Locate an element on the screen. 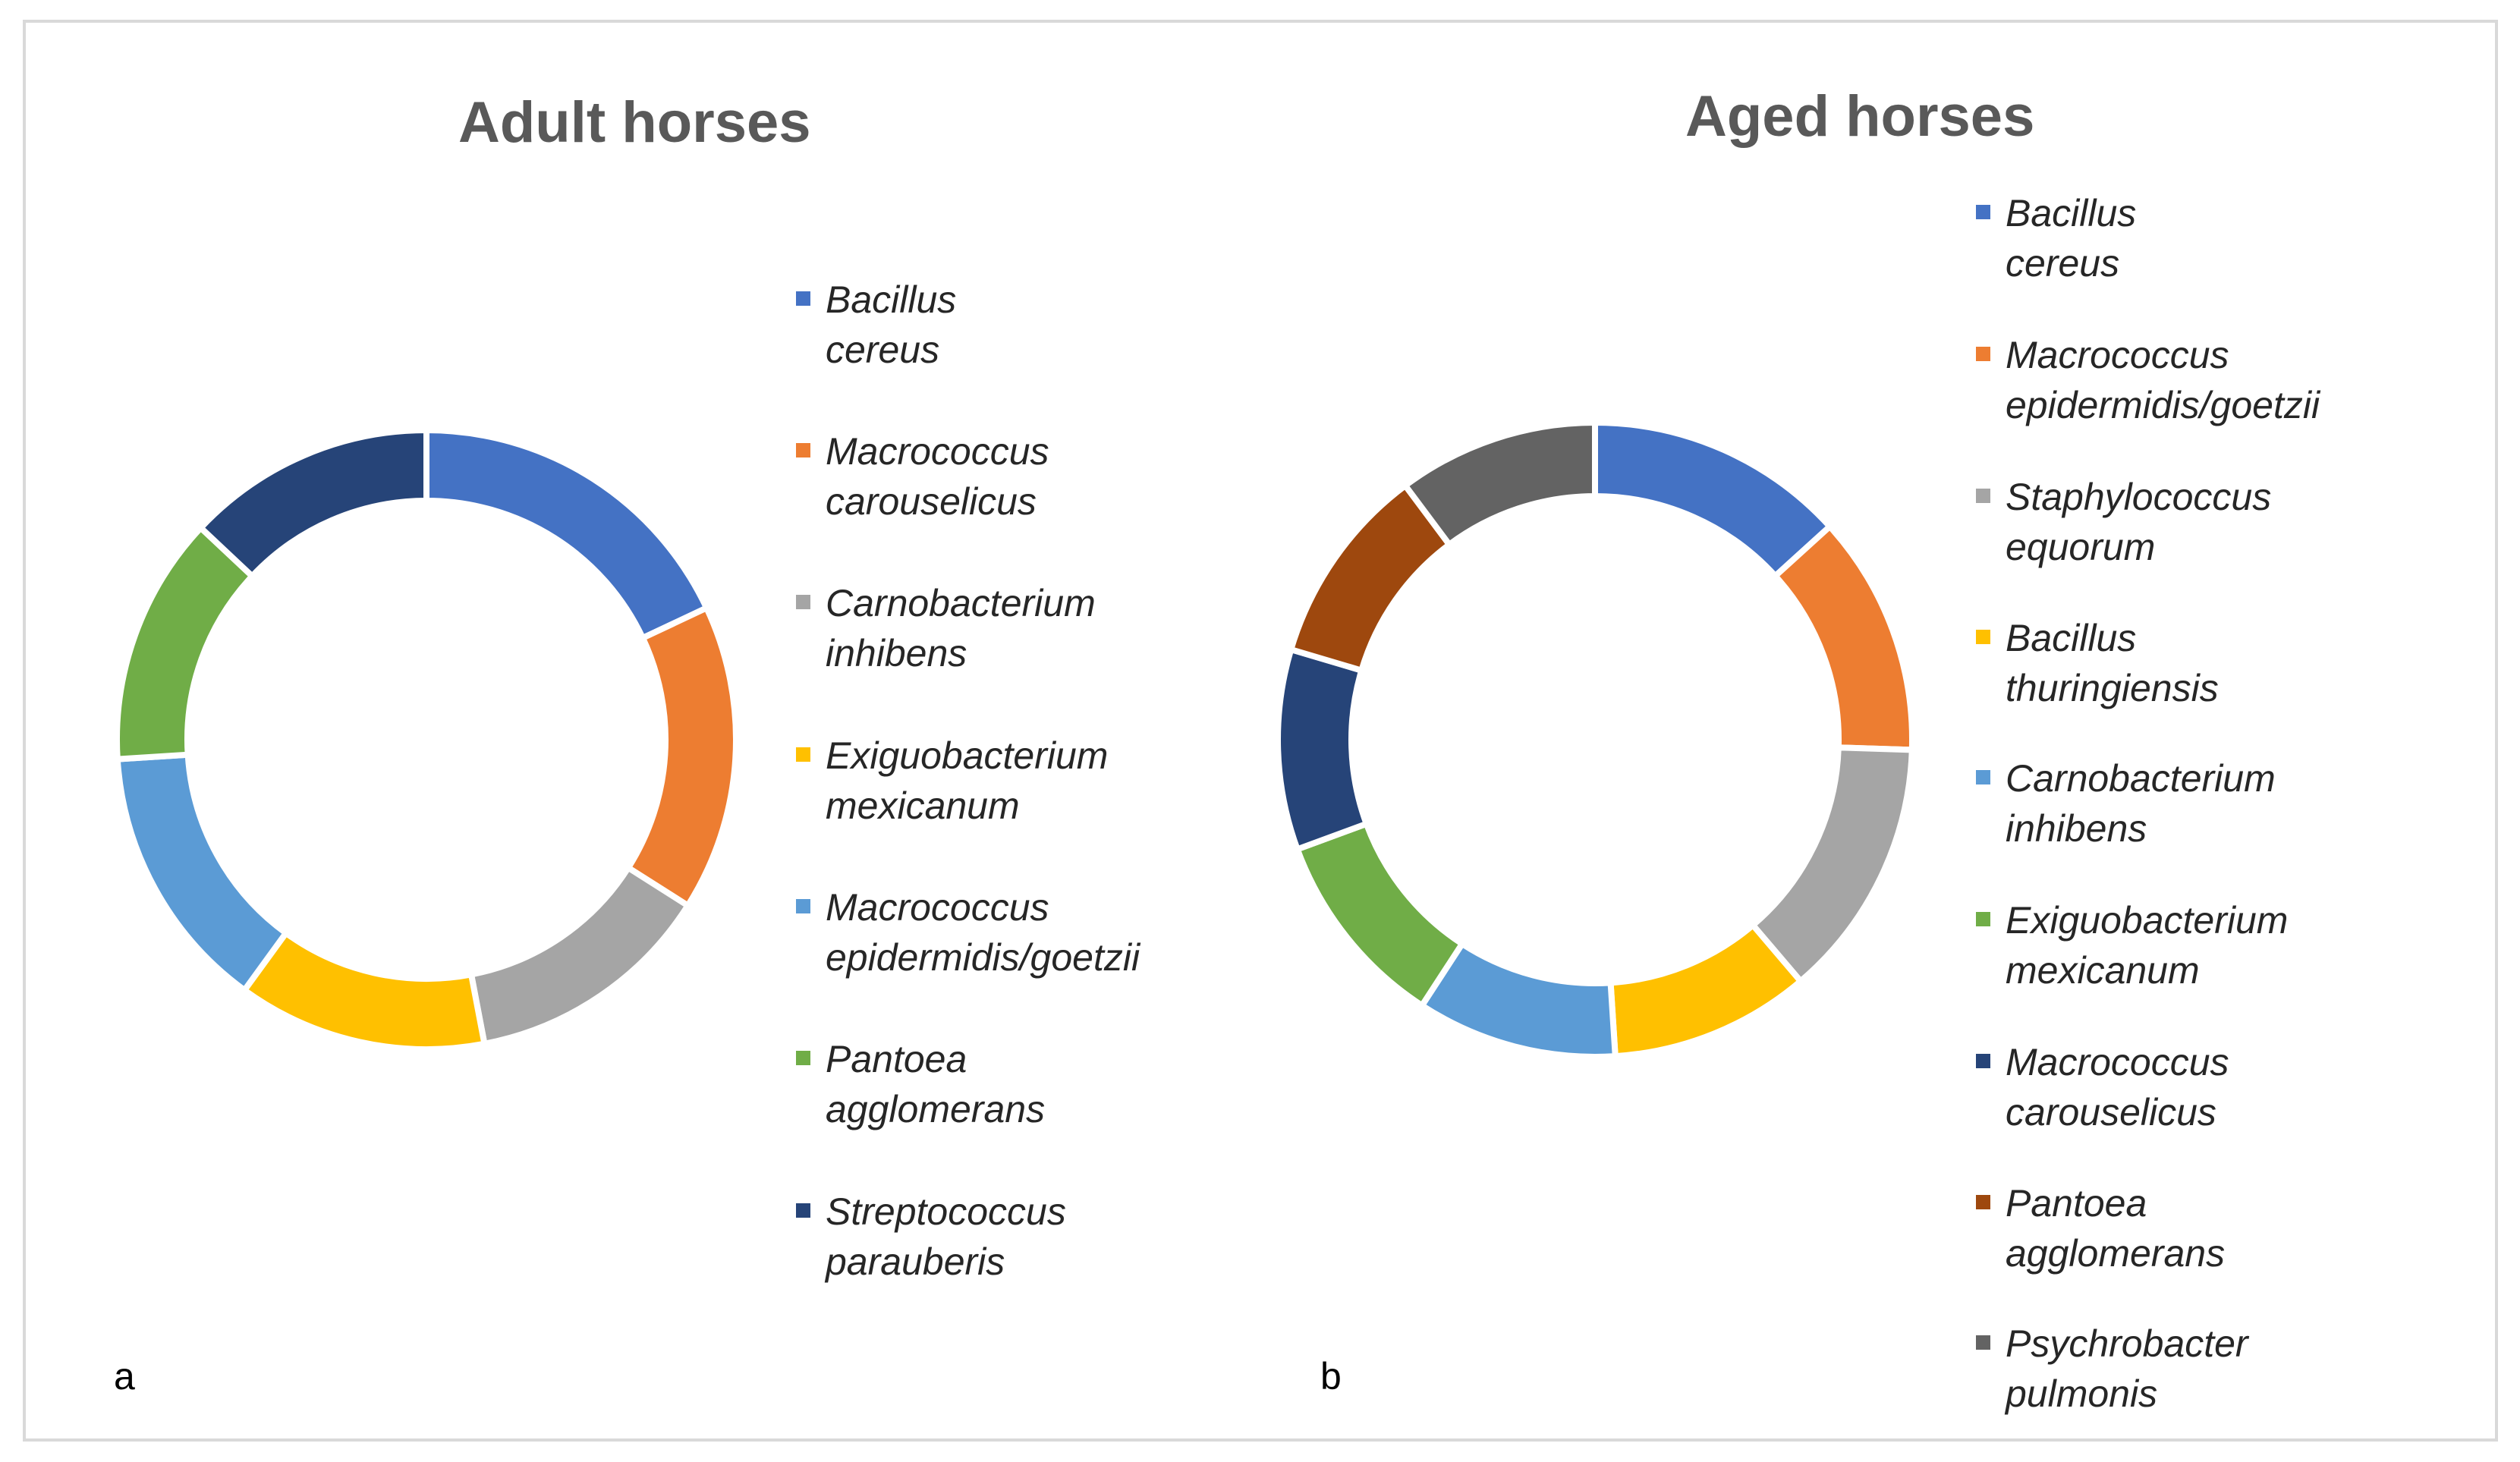 This screenshot has width=2520, height=1462. legend-item-aged-3: Staphylococcus equorum is located at coordinates (2123, 522).